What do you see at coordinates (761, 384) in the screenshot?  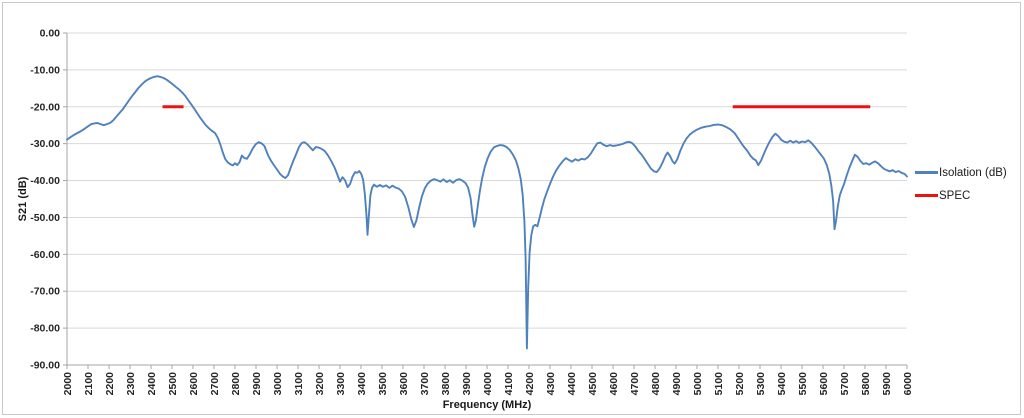 I see `x-tick-label: 5300` at bounding box center [761, 384].